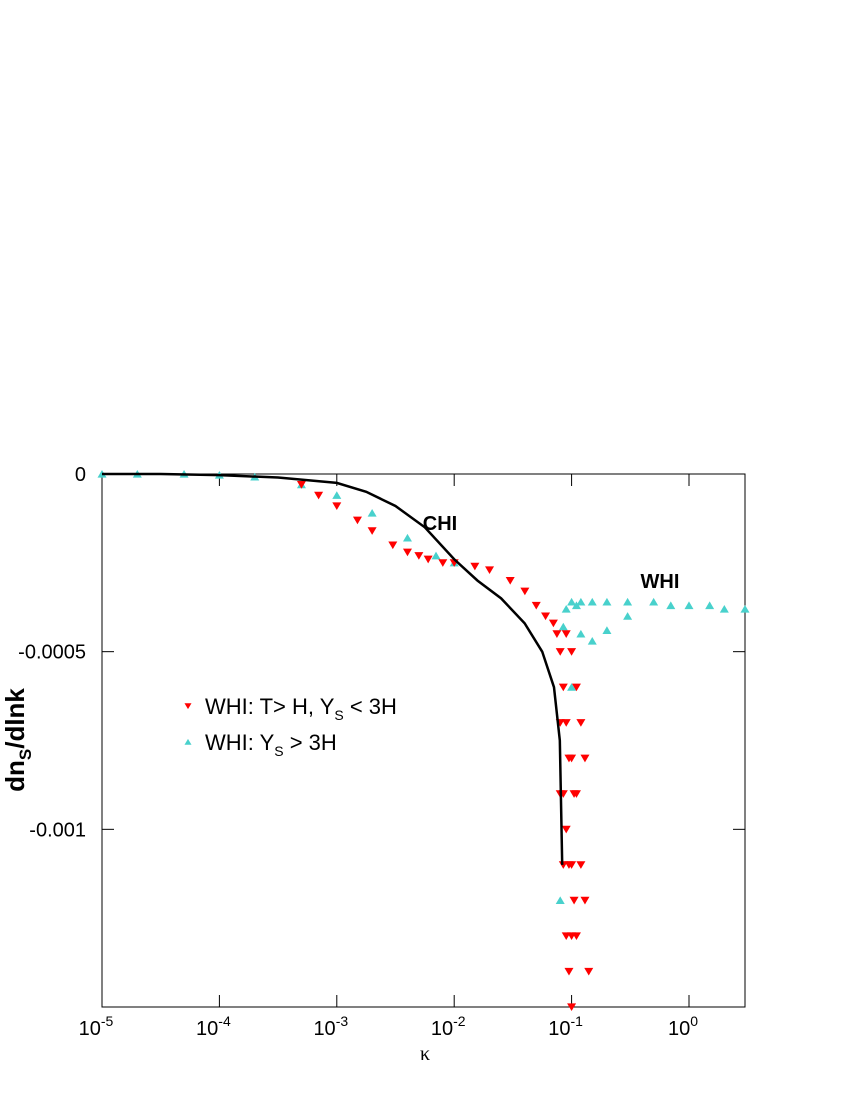  Describe the element at coordinates (107, 1021) in the screenshot. I see `x-tick-exponent: -5` at that location.